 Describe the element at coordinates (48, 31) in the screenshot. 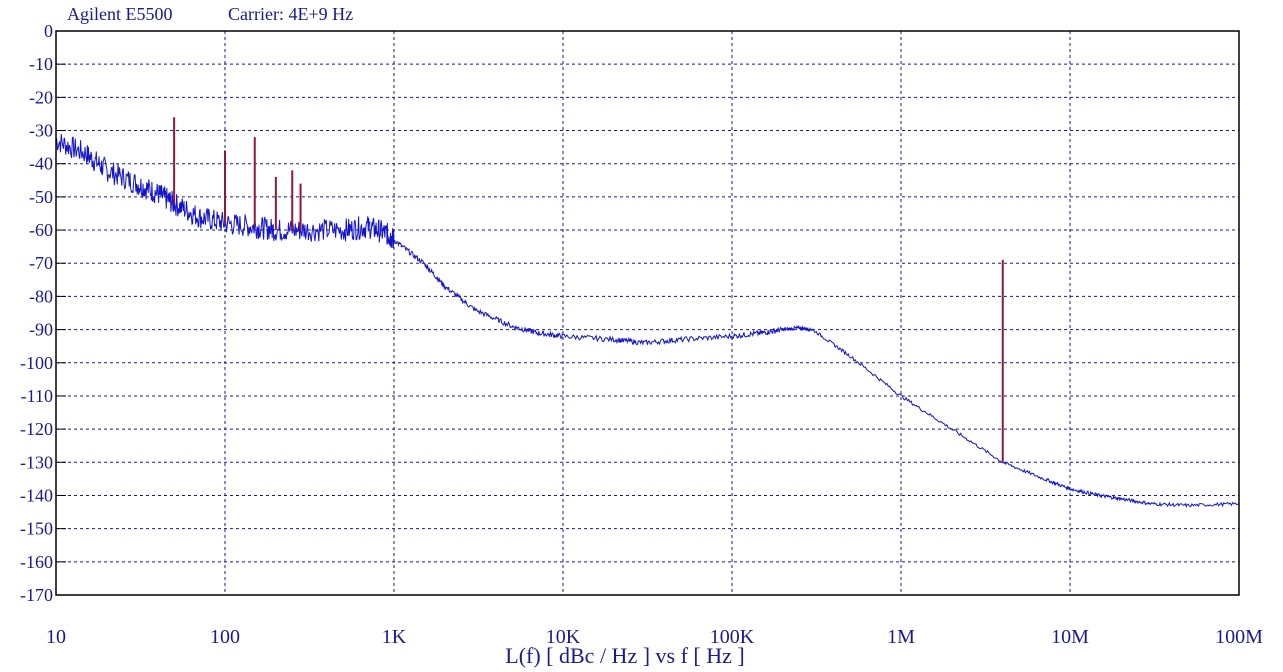

I see `y-tick-label: 0` at that location.